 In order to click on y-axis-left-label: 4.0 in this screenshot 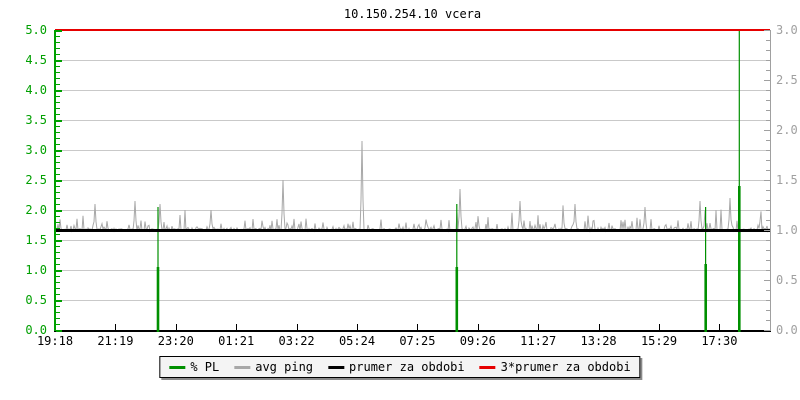, I will do `click(36, 90)`.